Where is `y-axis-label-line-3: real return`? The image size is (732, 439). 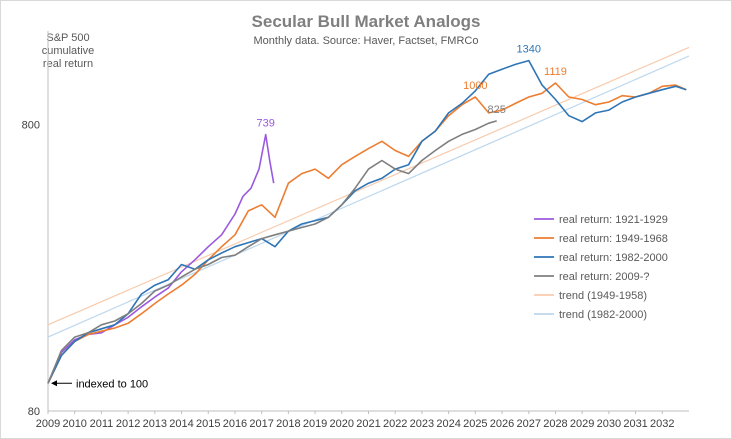 y-axis-label-line-3: real return is located at coordinates (68, 64).